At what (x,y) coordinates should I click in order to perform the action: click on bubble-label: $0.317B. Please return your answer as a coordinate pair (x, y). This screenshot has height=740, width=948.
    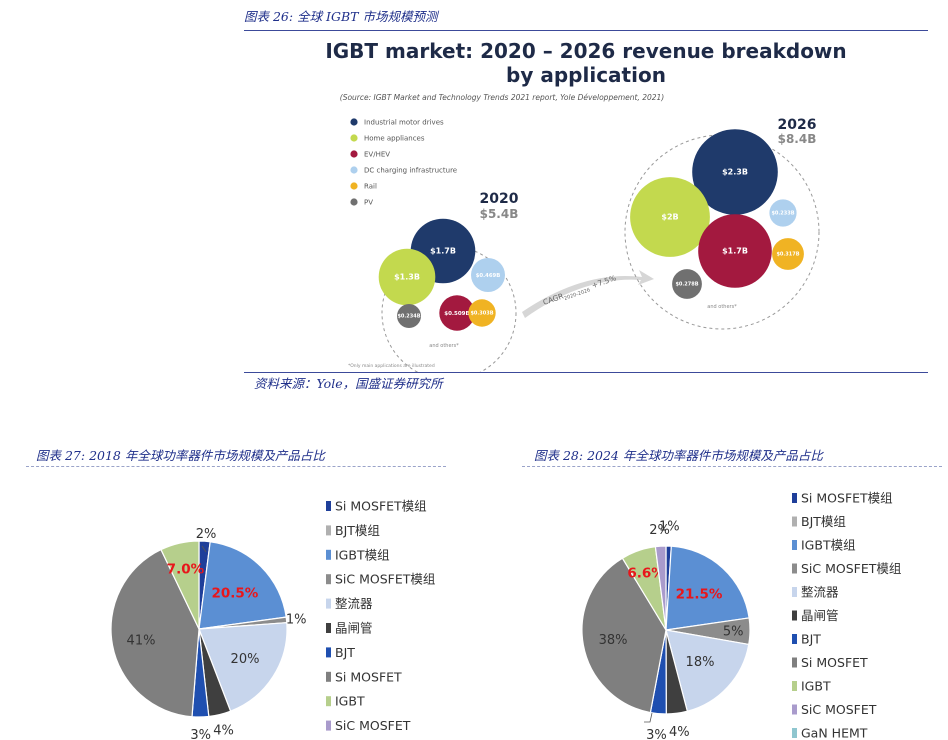
    Looking at the image, I should click on (787, 255).